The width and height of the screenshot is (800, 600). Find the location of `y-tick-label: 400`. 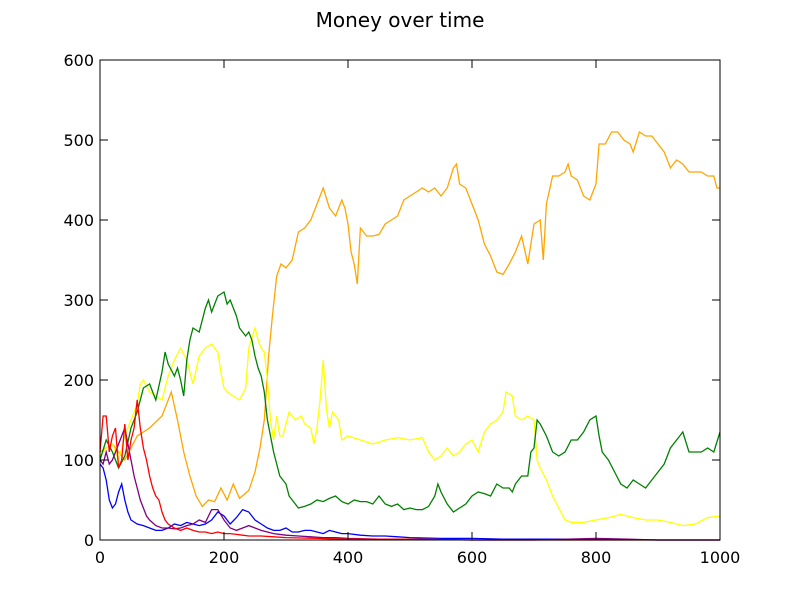

y-tick-label: 400 is located at coordinates (78, 220).